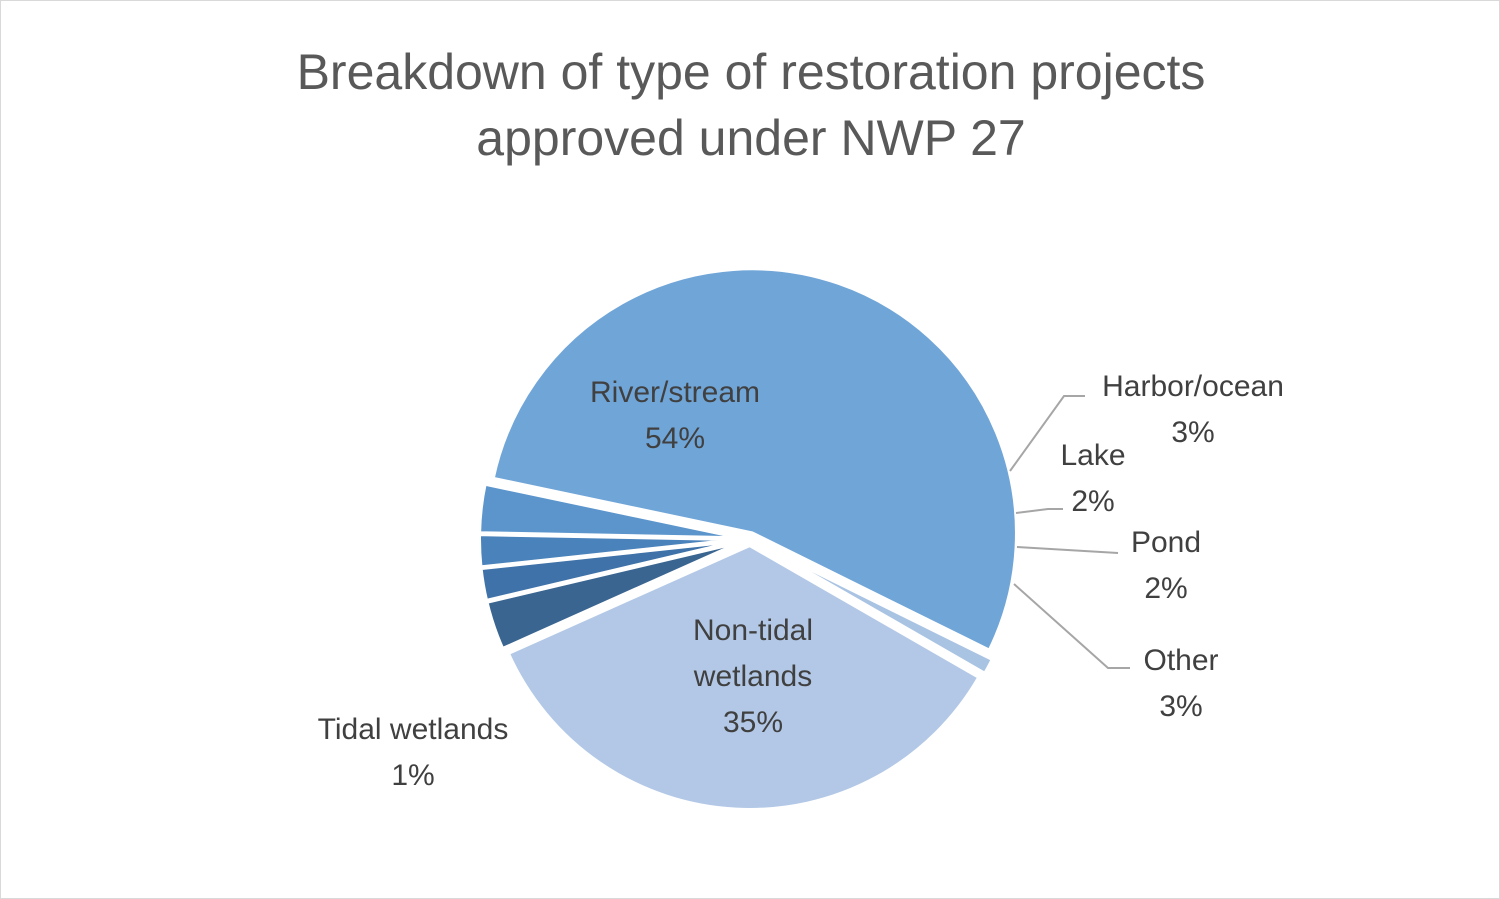 This screenshot has height=899, width=1500. Describe the element at coordinates (874, 607) in the screenshot. I see `pie-slice-tidal-wetlands` at that location.